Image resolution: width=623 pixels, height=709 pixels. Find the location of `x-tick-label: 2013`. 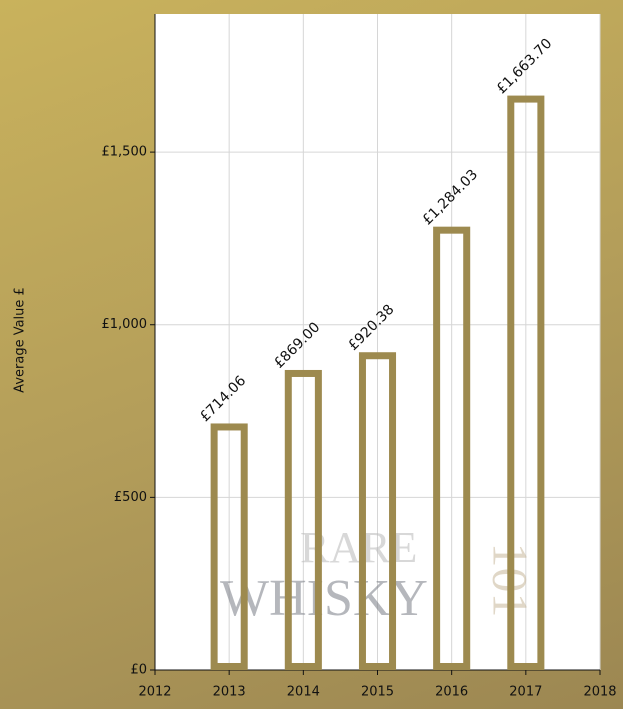

x-tick-label: 2013 is located at coordinates (229, 692).